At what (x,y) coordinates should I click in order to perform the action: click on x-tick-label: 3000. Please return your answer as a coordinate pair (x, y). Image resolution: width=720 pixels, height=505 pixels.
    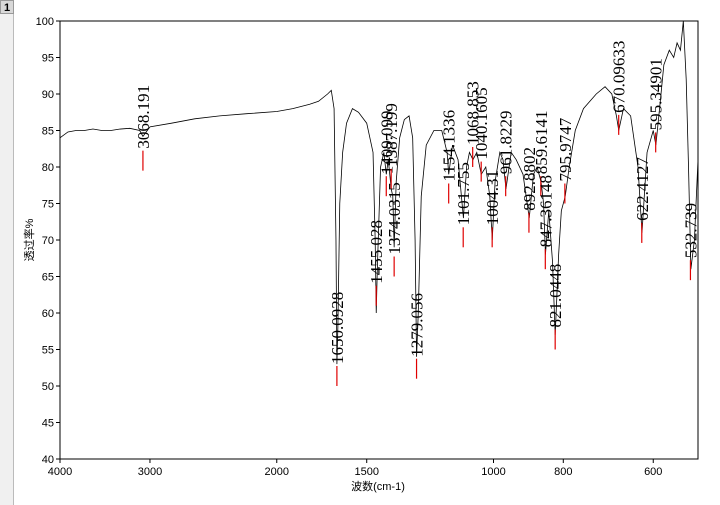
    Looking at the image, I should click on (150, 472).